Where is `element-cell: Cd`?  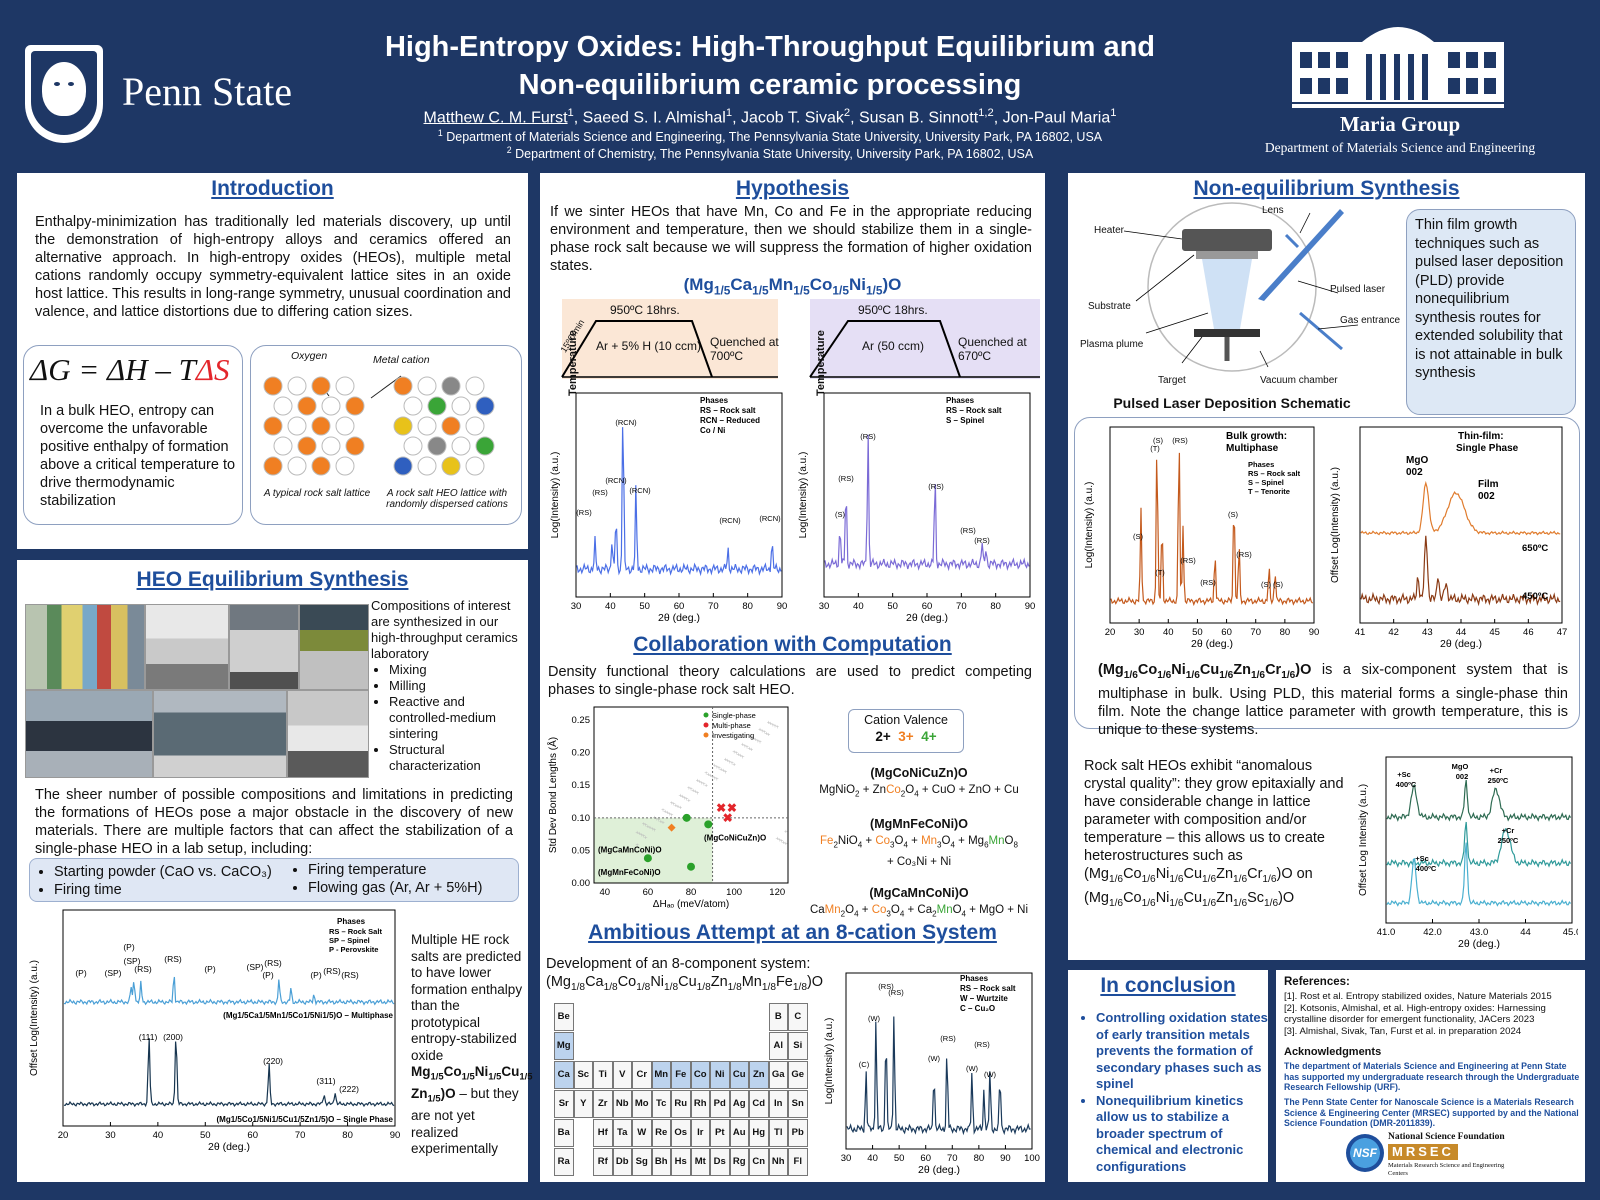 element-cell: Cd is located at coordinates (759, 1104).